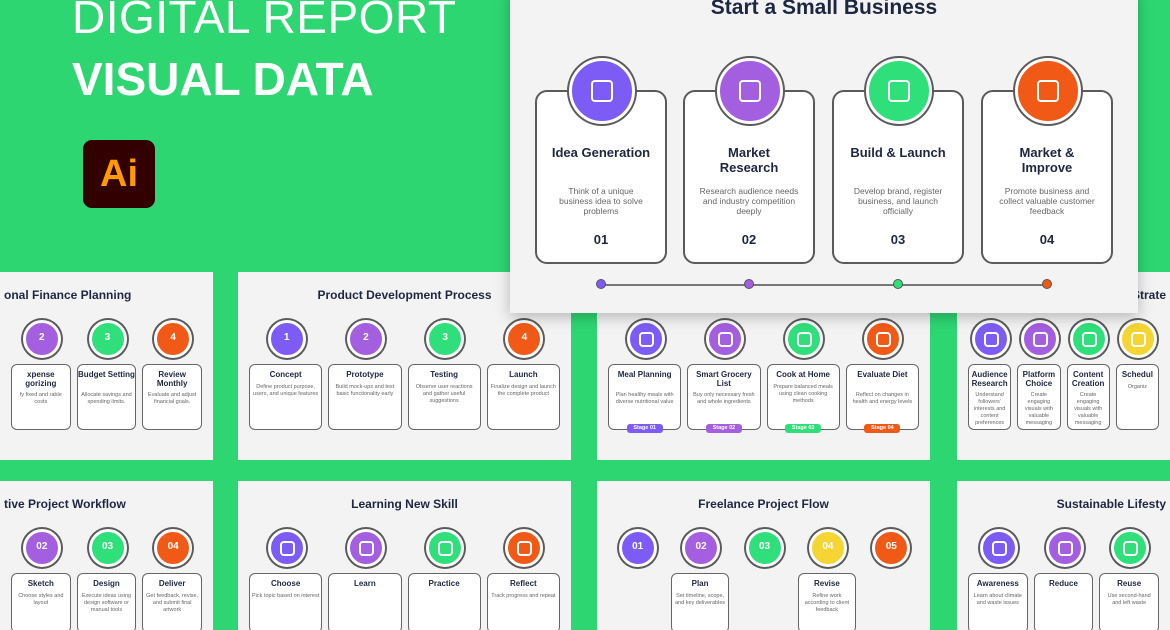 The image size is (1170, 630). What do you see at coordinates (826, 583) in the screenshot?
I see `item-label: Revise` at bounding box center [826, 583].